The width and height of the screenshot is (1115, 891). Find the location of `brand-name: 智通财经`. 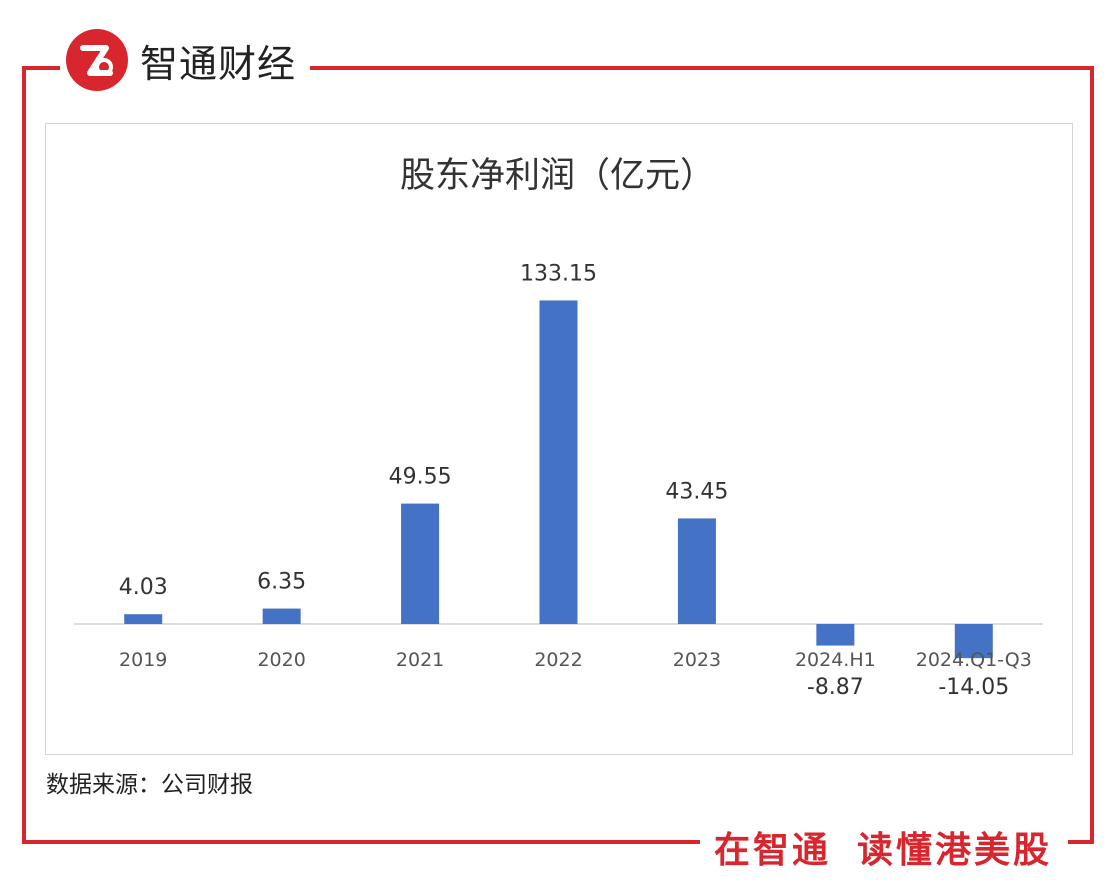

brand-name: 智通财经 is located at coordinates (218, 63).